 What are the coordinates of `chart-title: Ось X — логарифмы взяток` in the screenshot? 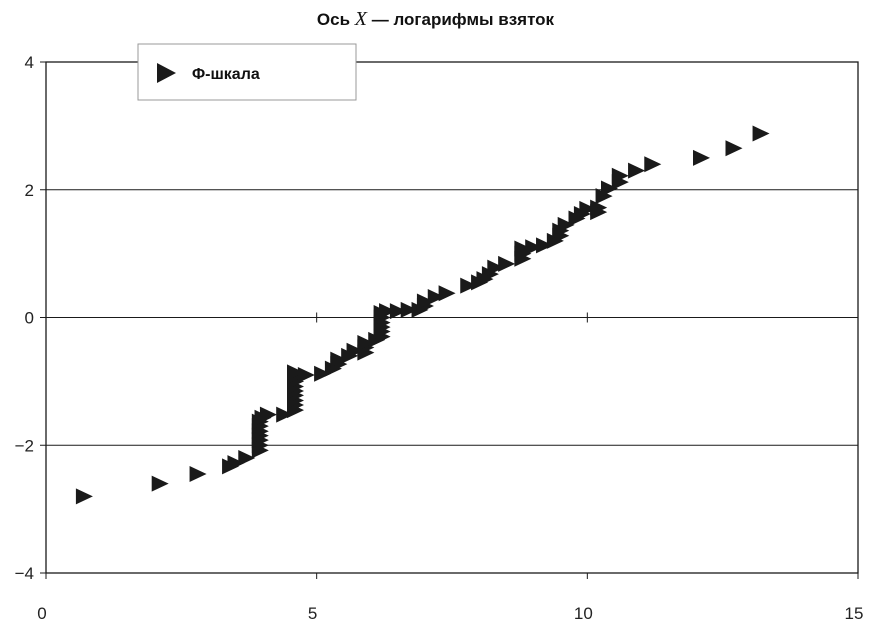 It's located at (435, 19).